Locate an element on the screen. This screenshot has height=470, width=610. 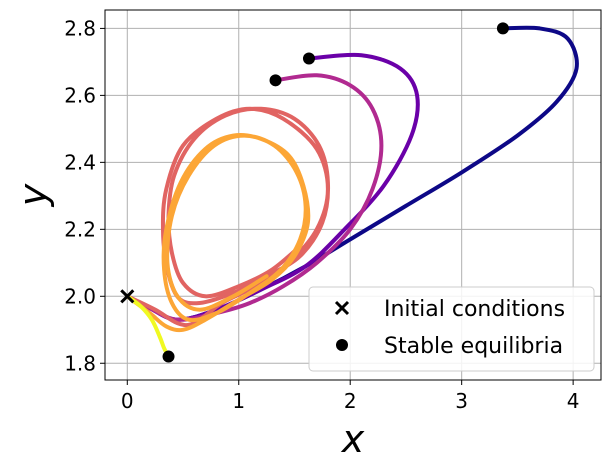
y-tick-label: 2.4 is located at coordinates (80, 162).